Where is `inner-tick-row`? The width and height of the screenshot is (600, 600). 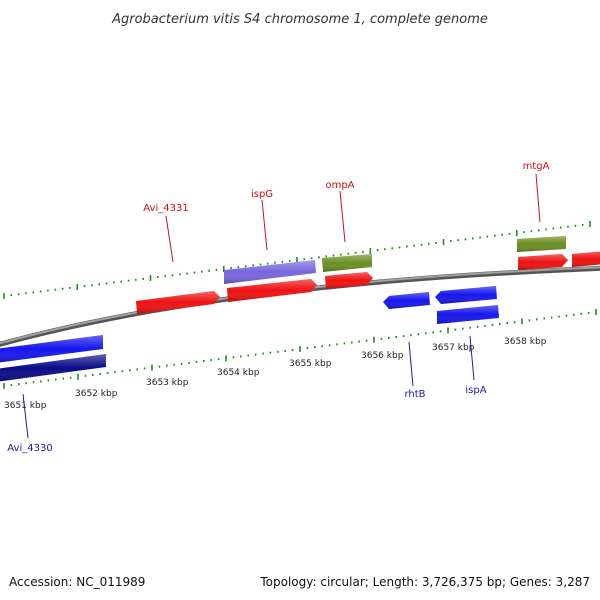 inner-tick-row is located at coordinates (300, 349).